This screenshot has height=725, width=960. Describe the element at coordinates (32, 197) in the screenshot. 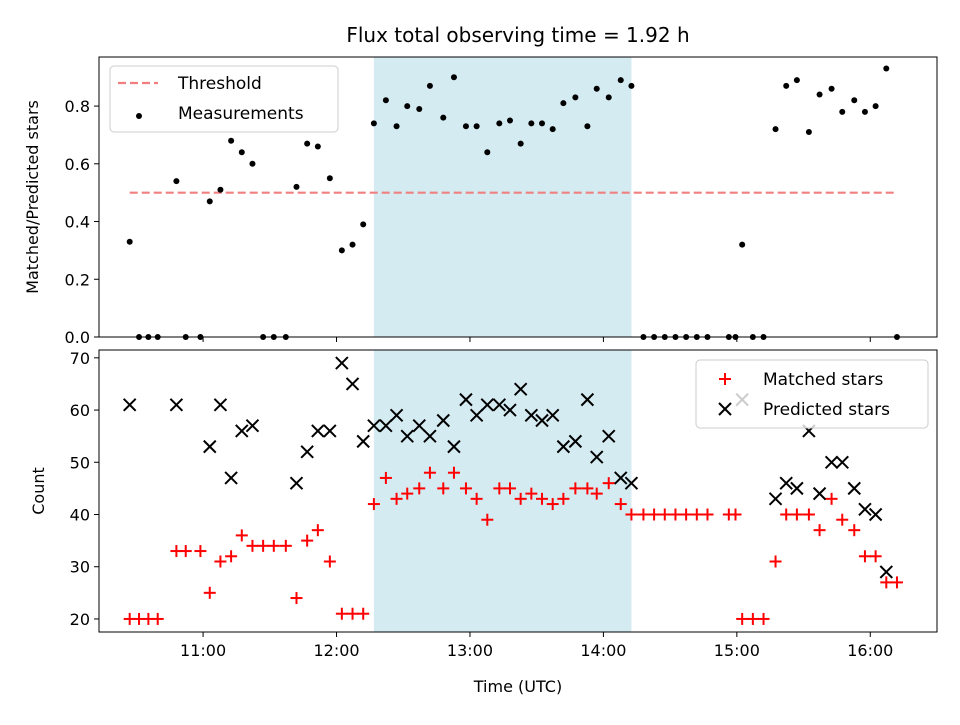

I see `ratio-y-axis-label: Matched/Predicted stars` at that location.